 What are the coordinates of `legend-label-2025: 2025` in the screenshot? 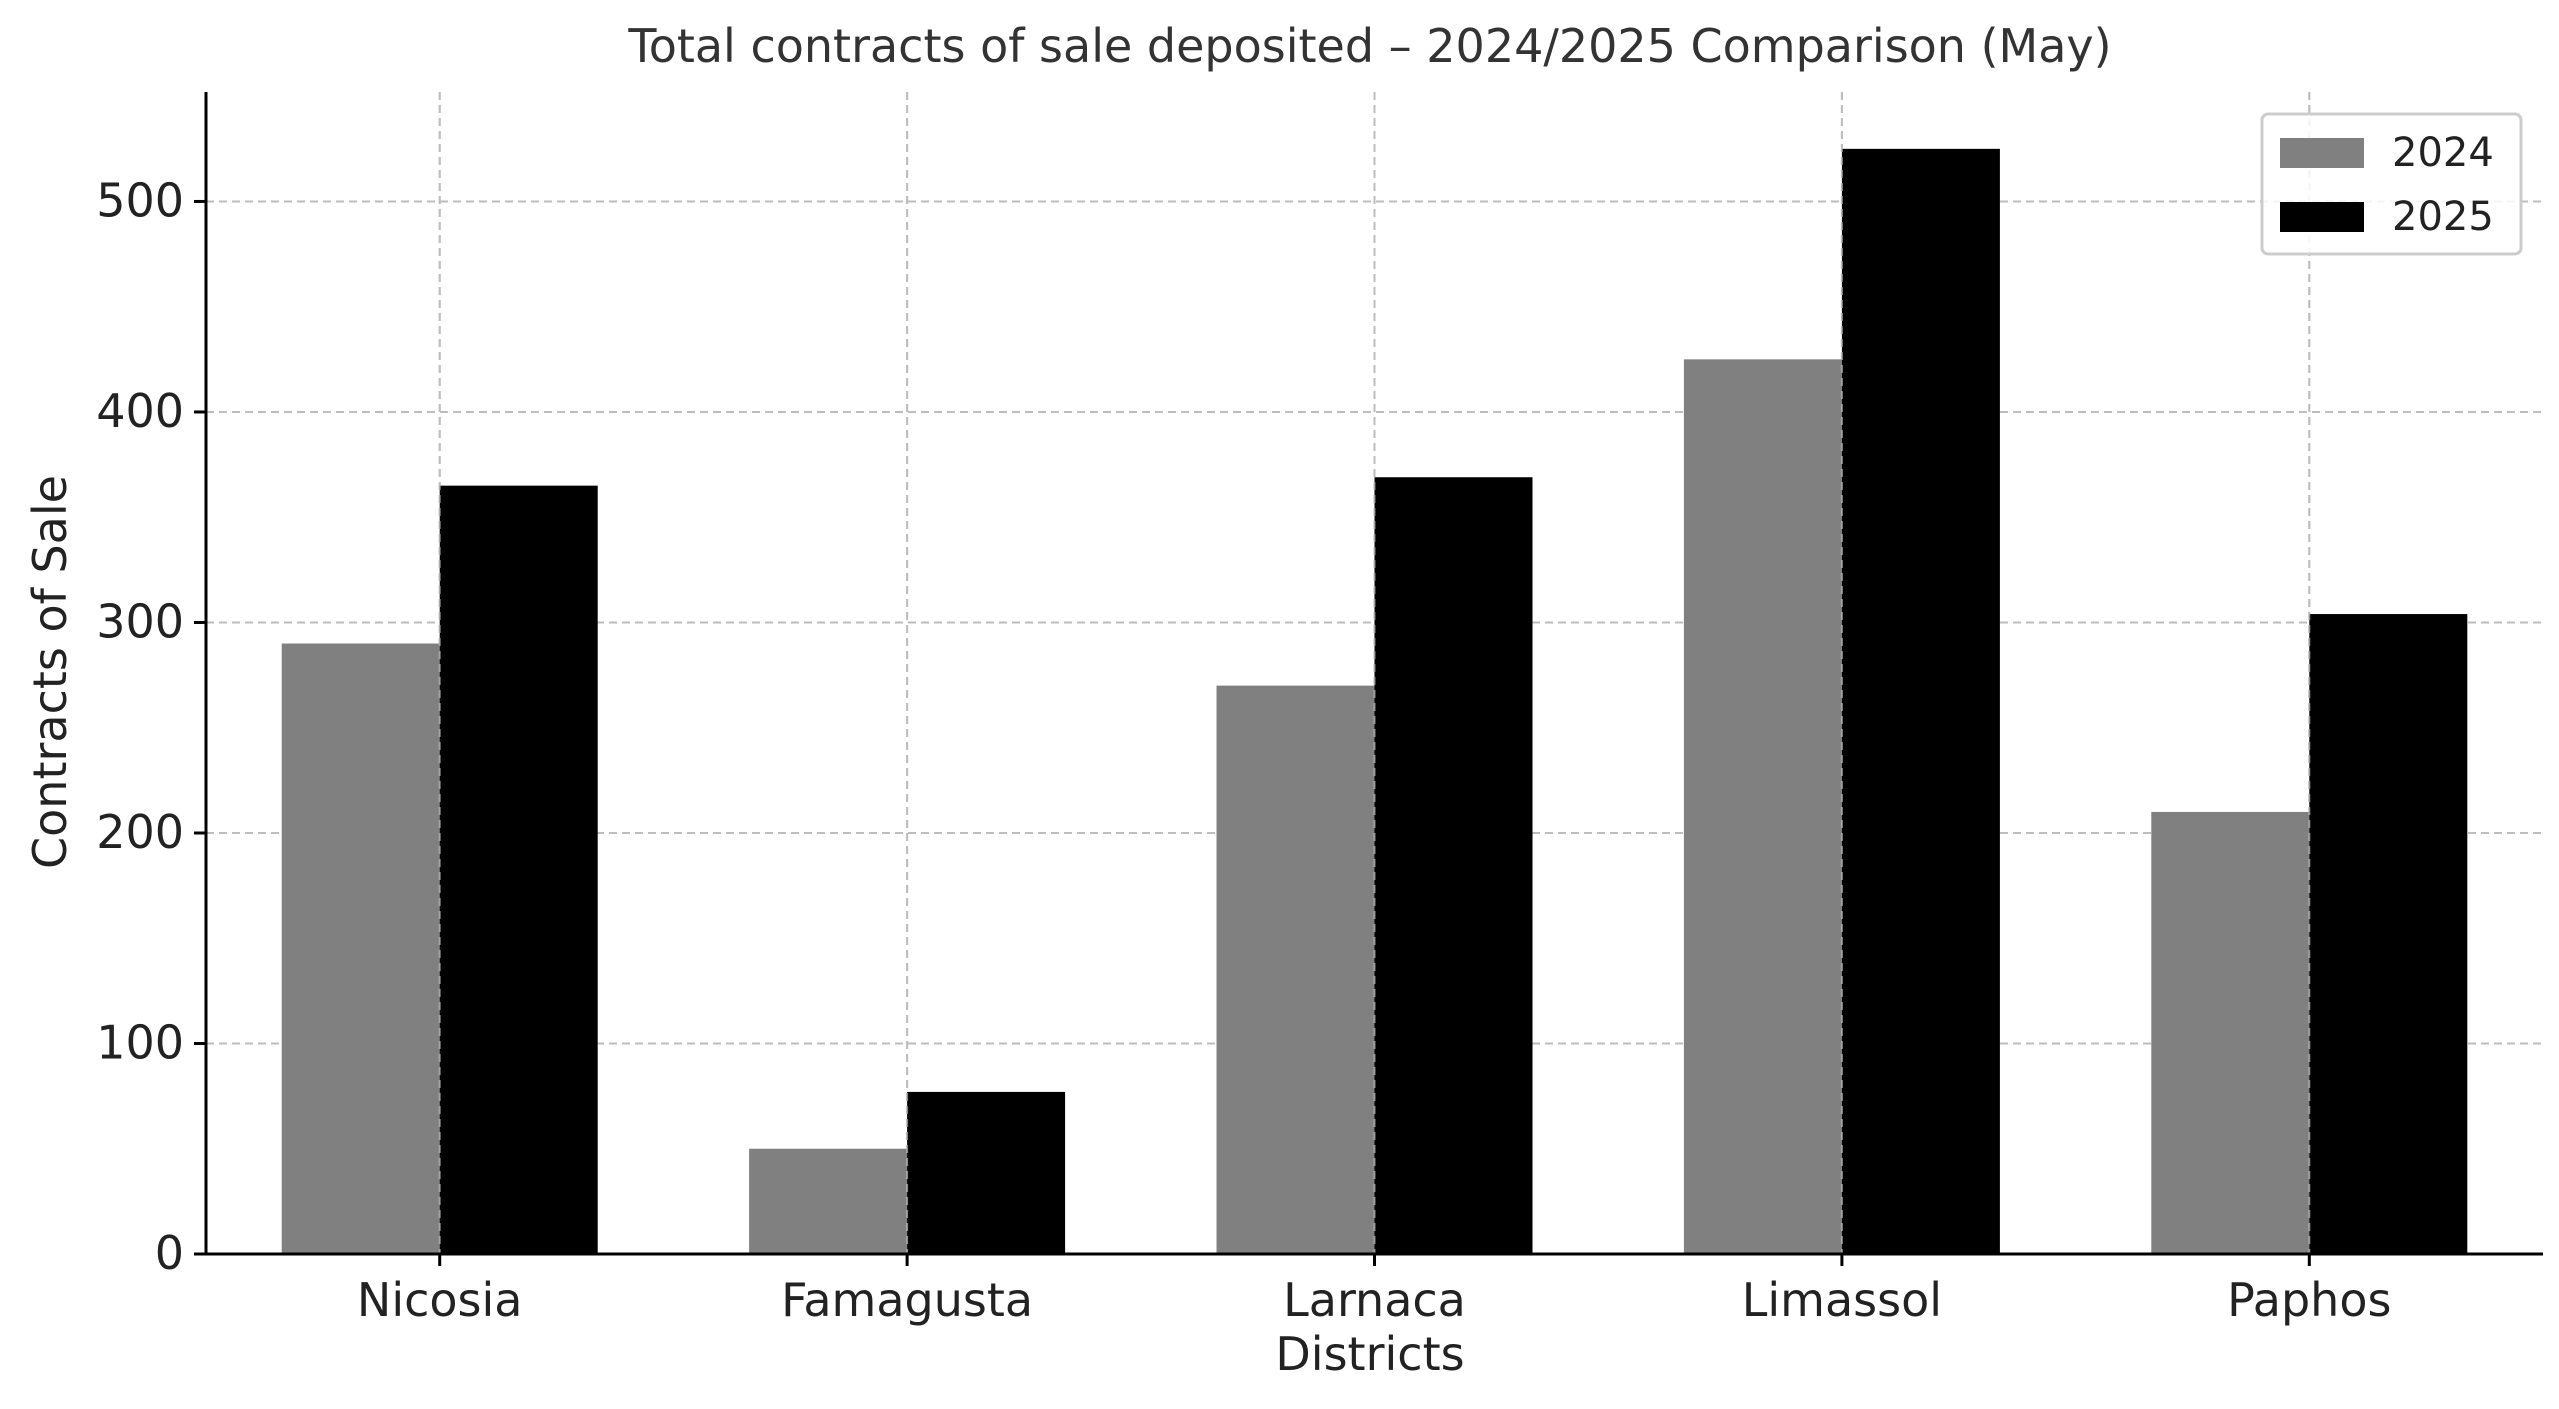 It's located at (2443, 217).